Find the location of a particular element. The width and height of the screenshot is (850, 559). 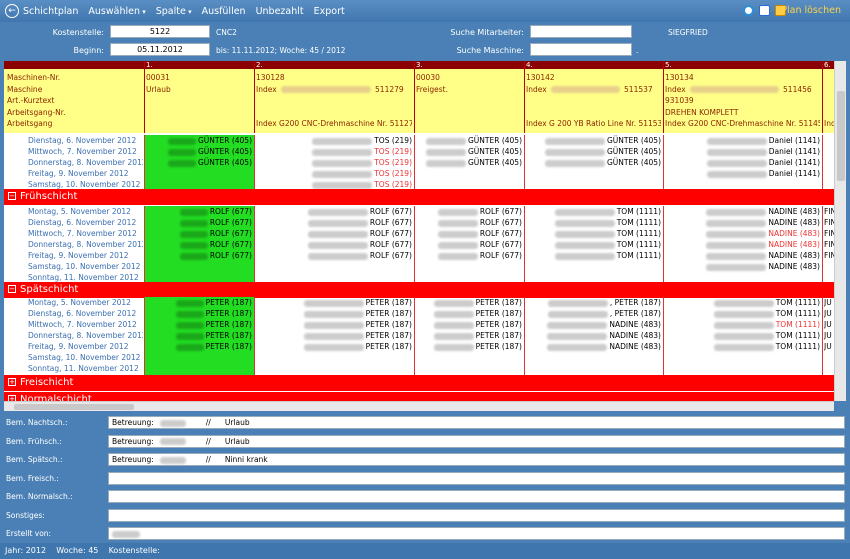

suche-maschine-input is located at coordinates (581, 49).